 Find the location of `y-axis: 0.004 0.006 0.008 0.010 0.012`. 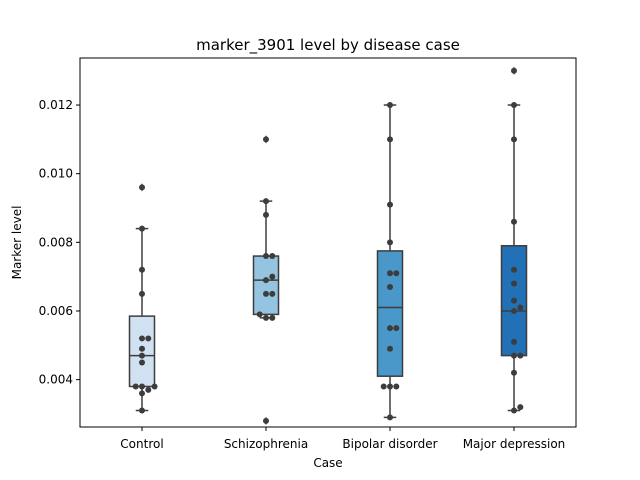

y-axis: 0.004 0.006 0.008 0.010 0.012 is located at coordinates (59, 242).